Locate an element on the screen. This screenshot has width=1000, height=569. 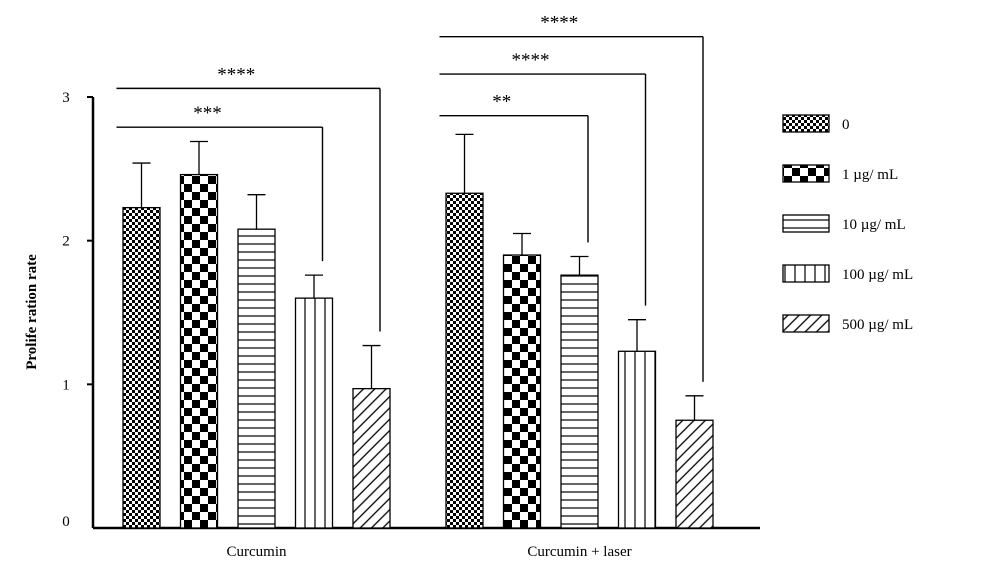
significance-label: ** is located at coordinates (501, 102).